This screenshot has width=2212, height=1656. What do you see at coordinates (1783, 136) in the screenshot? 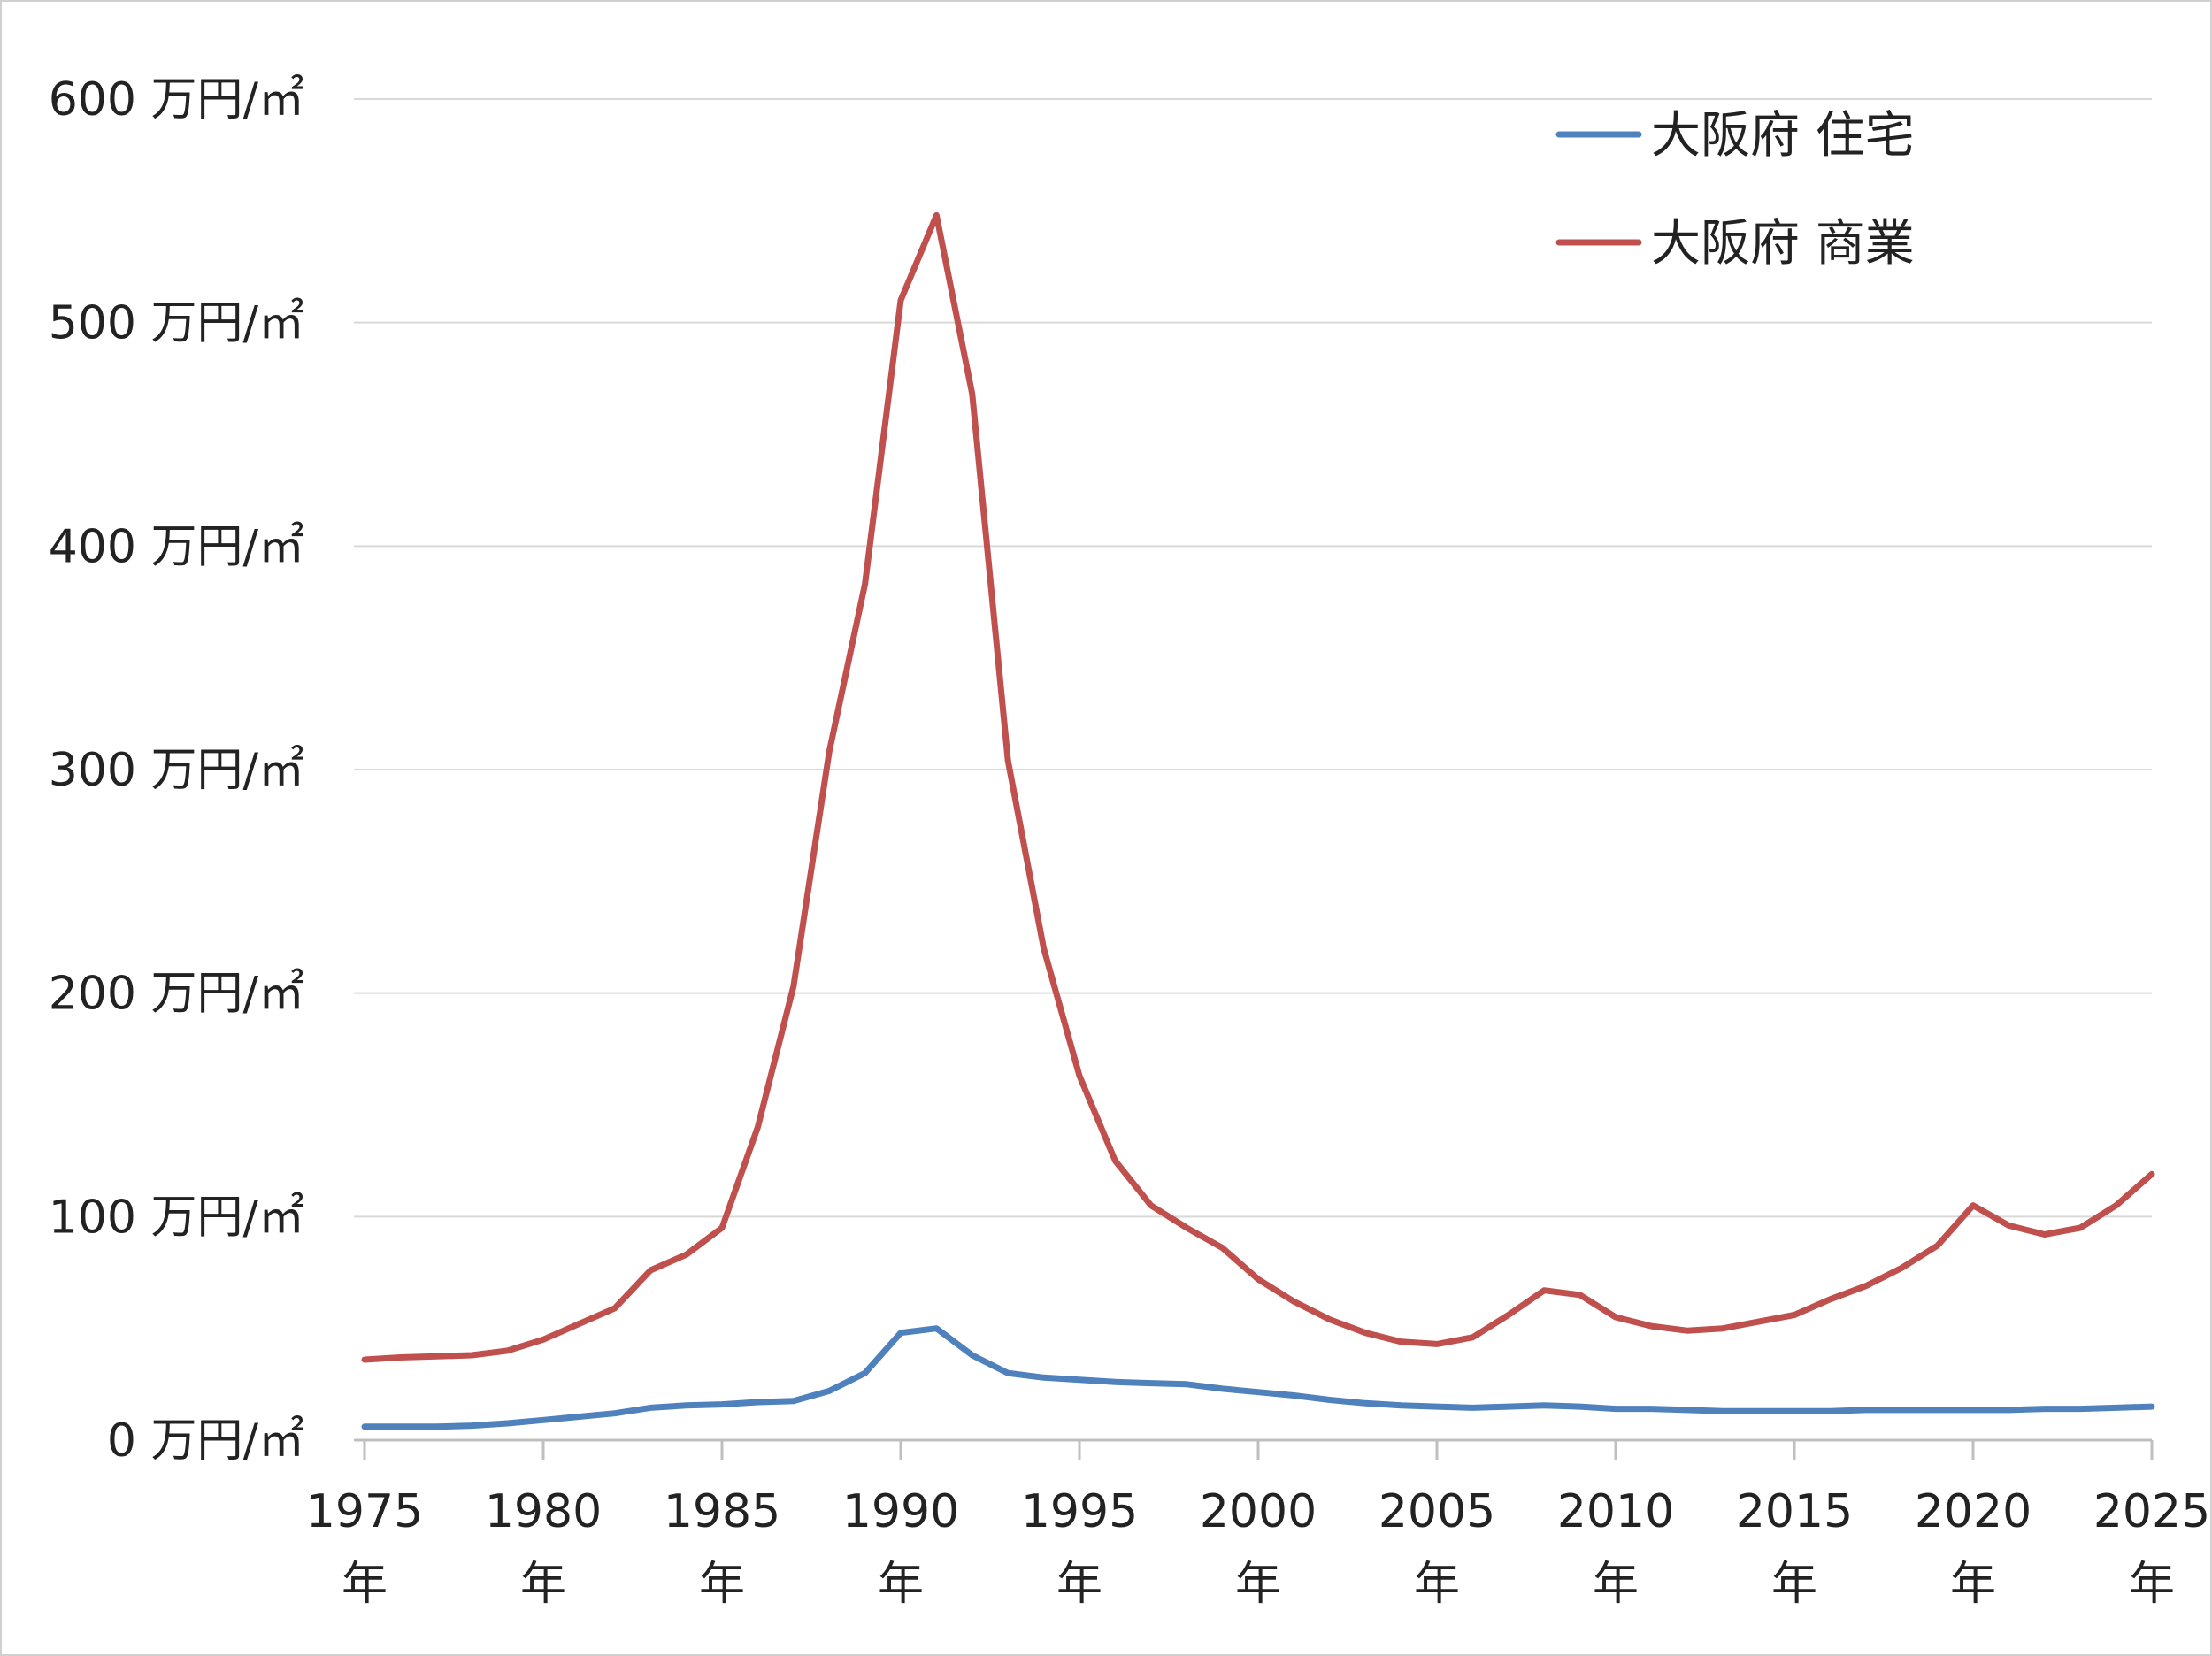
I see `legend-label: 大阪府 住宅` at bounding box center [1783, 136].